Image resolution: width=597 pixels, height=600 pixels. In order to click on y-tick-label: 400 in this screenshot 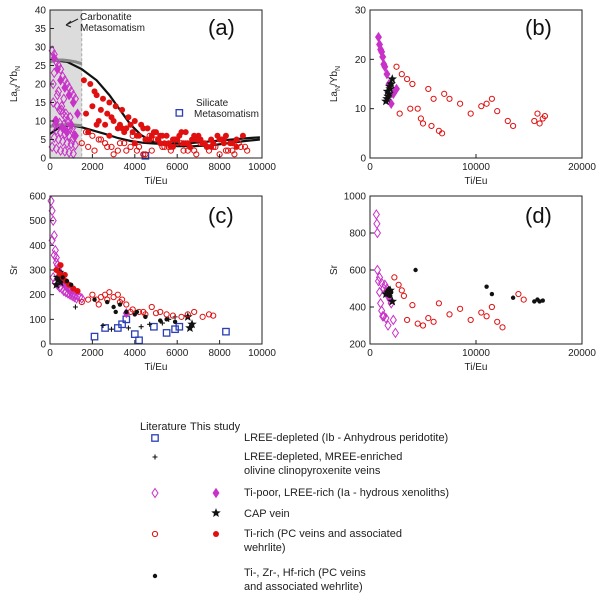, I will do `click(357, 308)`.